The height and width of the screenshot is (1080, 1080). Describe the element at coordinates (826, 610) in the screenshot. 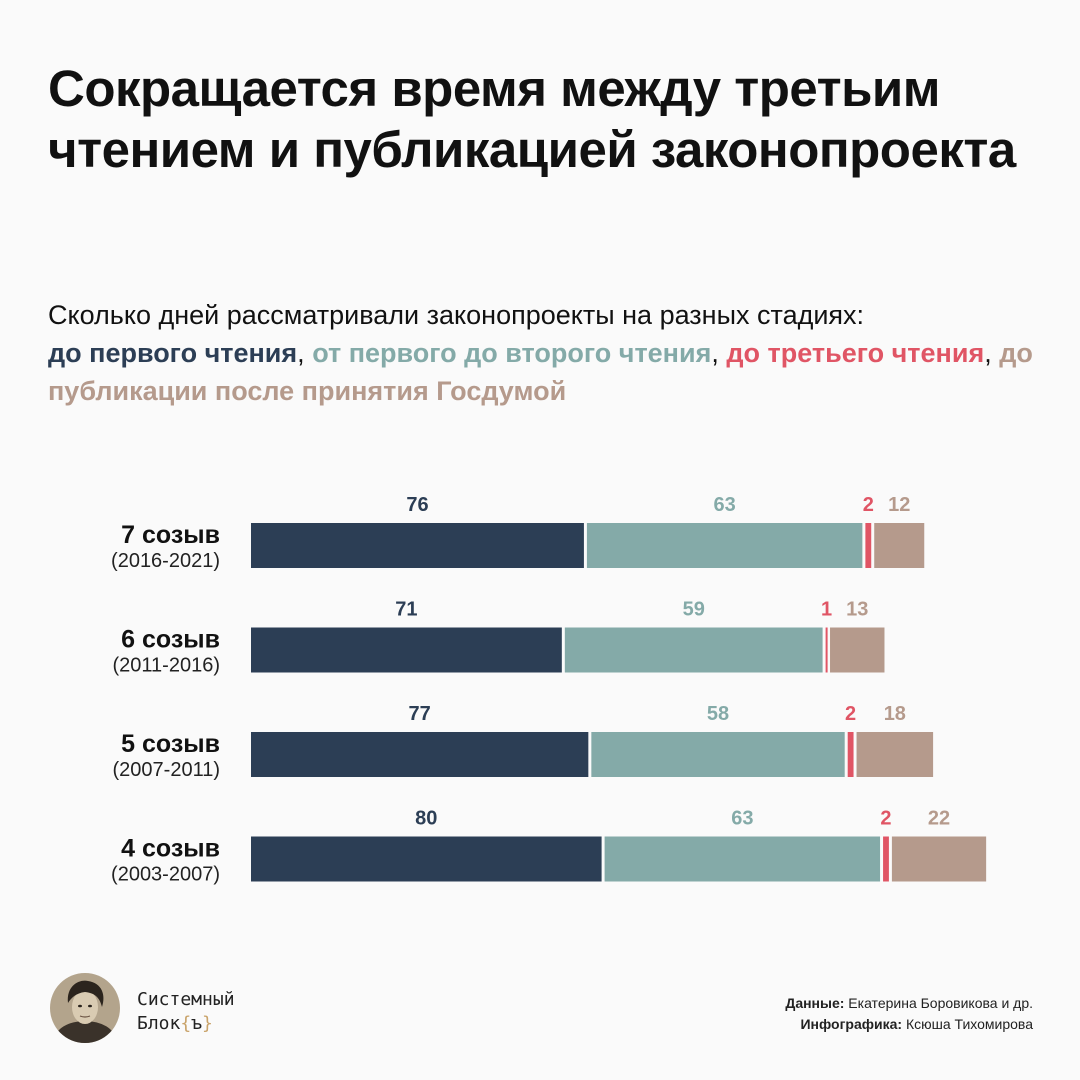

I see `data-label: 1` at that location.